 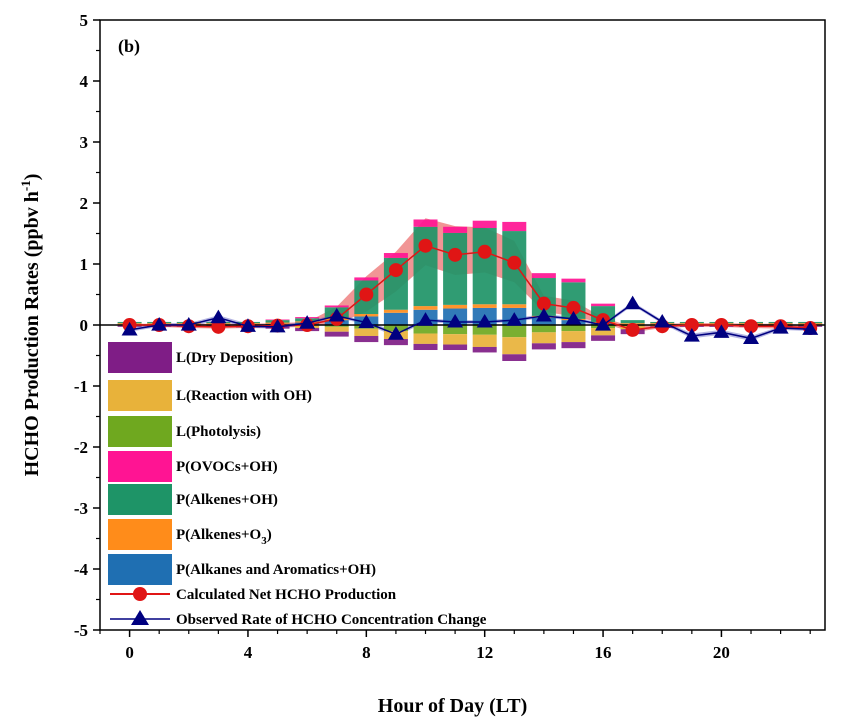 What do you see at coordinates (30, 325) in the screenshot?
I see `y-axis-title: HCHO Production Rates (ppbv h-1)` at bounding box center [30, 325].